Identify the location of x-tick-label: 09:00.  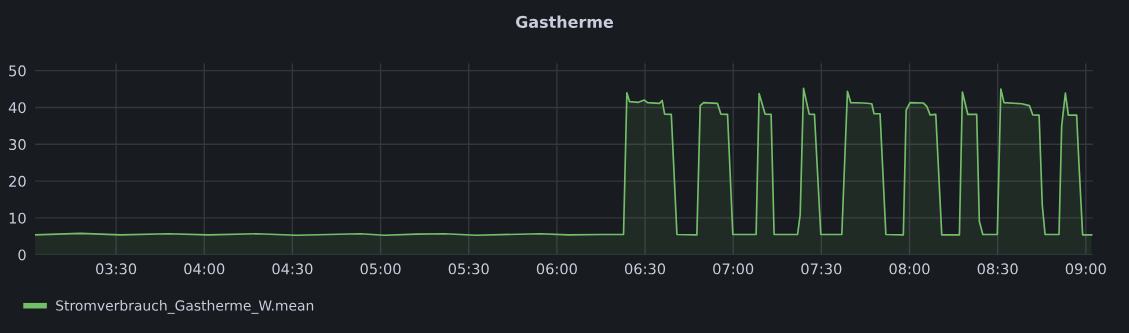
(1085, 269).